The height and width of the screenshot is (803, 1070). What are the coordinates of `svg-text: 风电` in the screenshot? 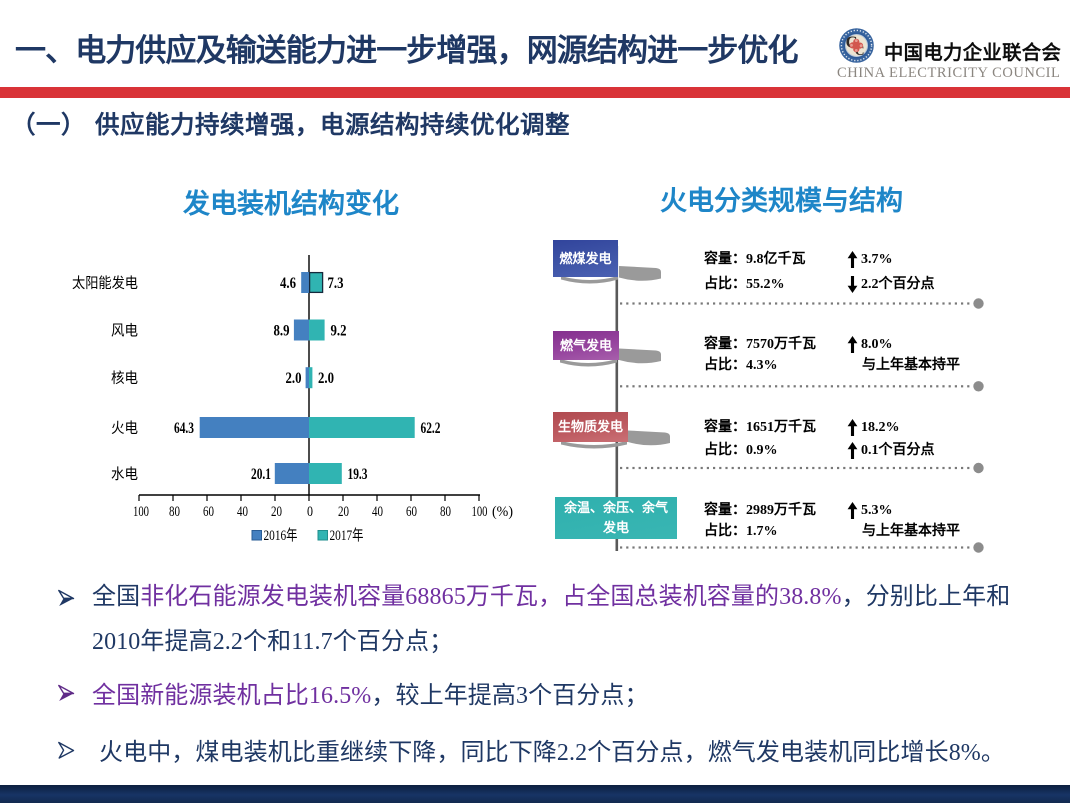 It's located at (124, 331).